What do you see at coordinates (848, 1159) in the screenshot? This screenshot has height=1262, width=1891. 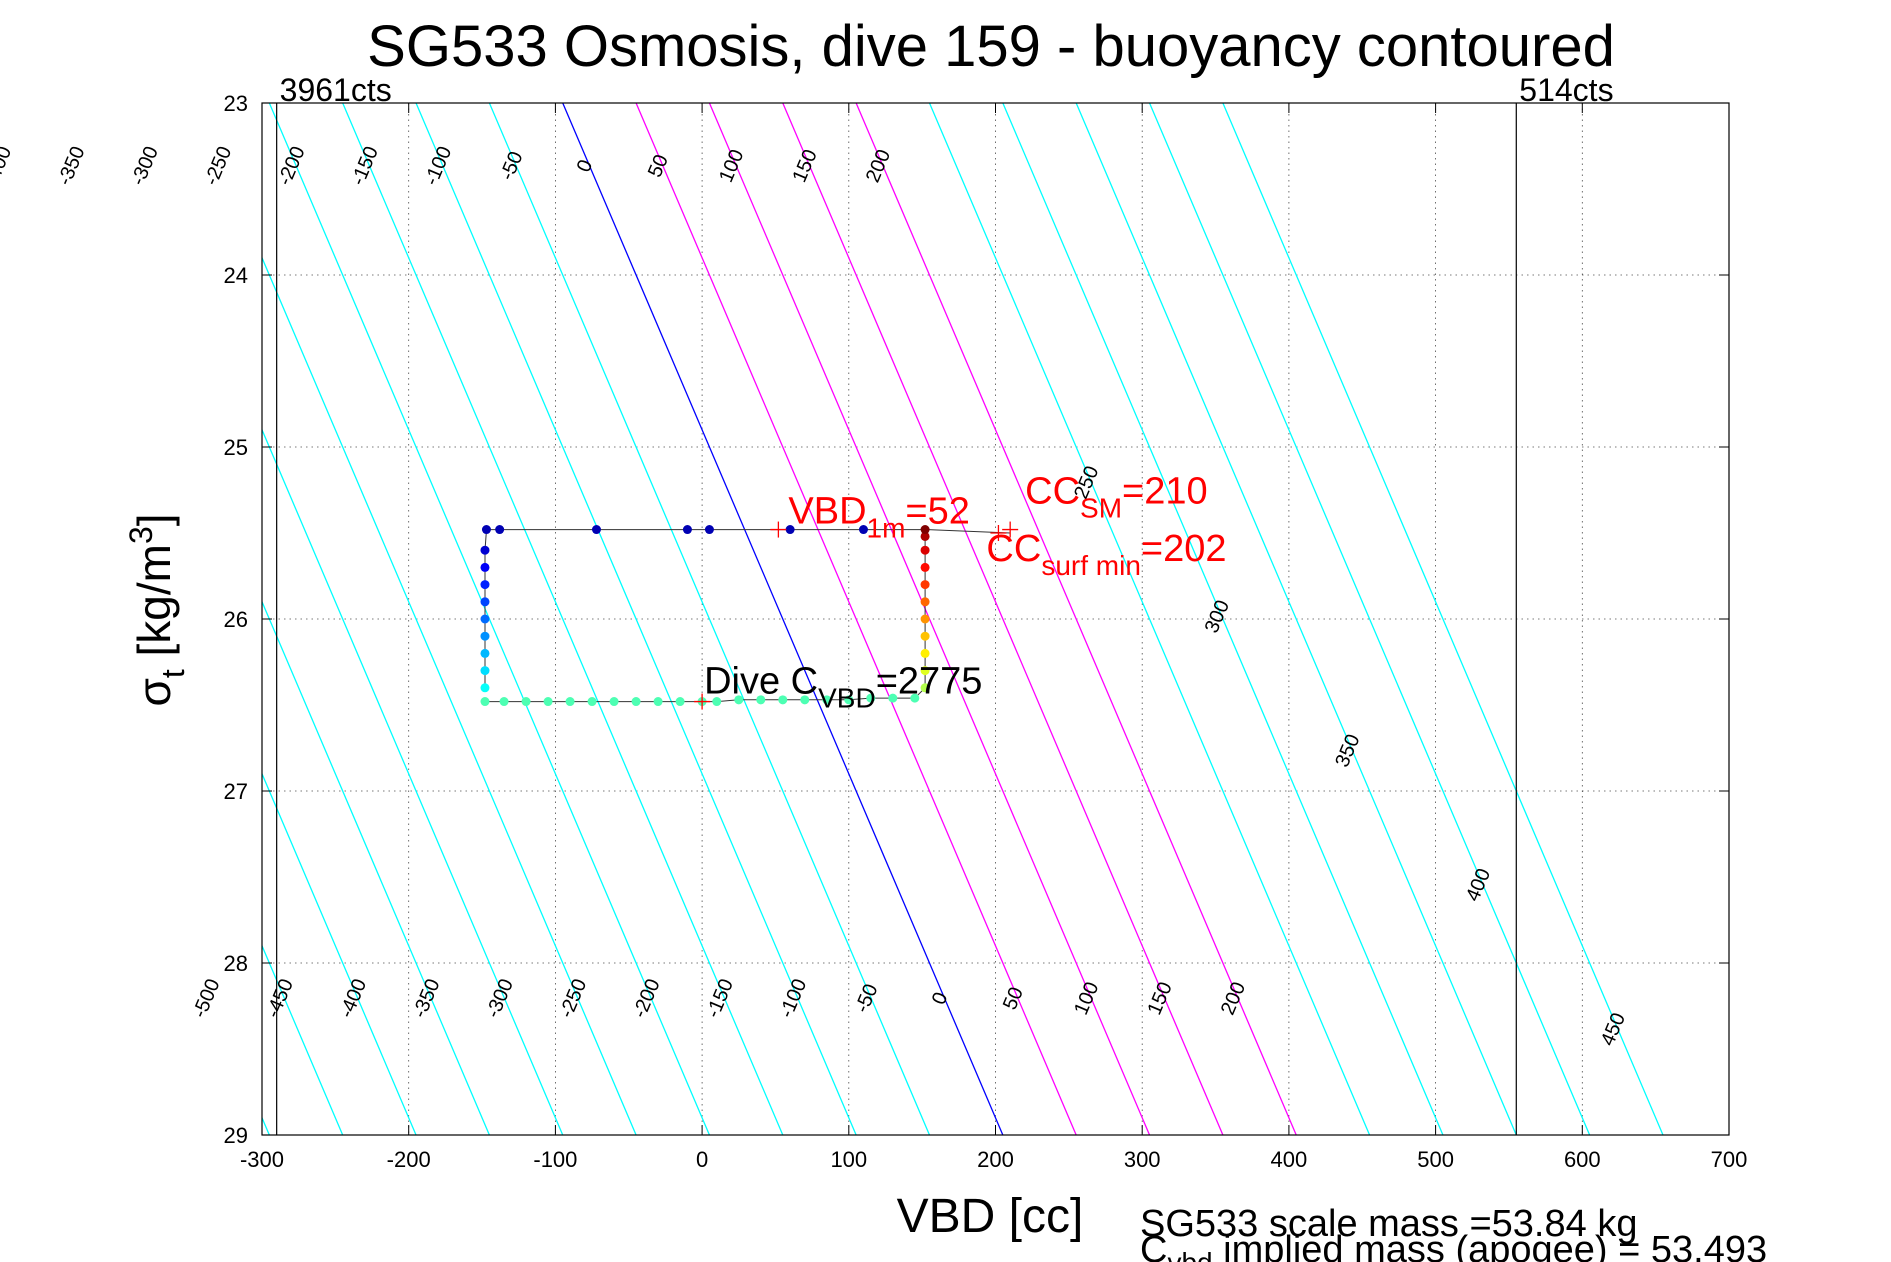 I see `x-tick-label: 100` at bounding box center [848, 1159].